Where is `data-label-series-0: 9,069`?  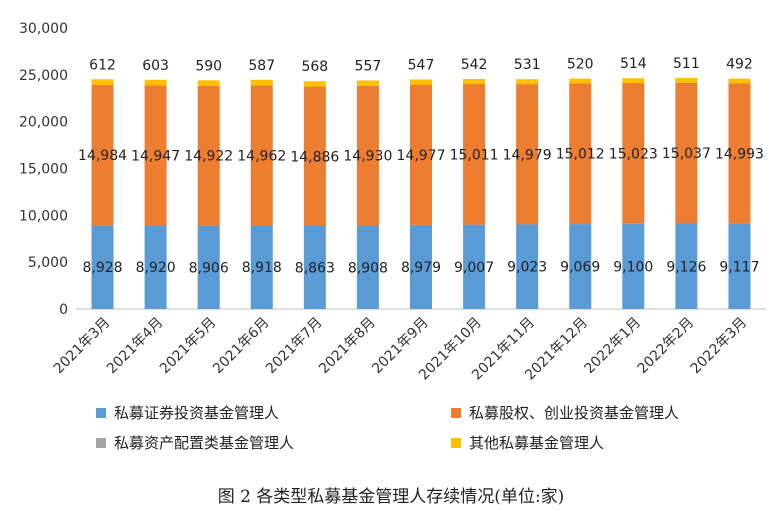 data-label-series-0: 9,069 is located at coordinates (580, 268).